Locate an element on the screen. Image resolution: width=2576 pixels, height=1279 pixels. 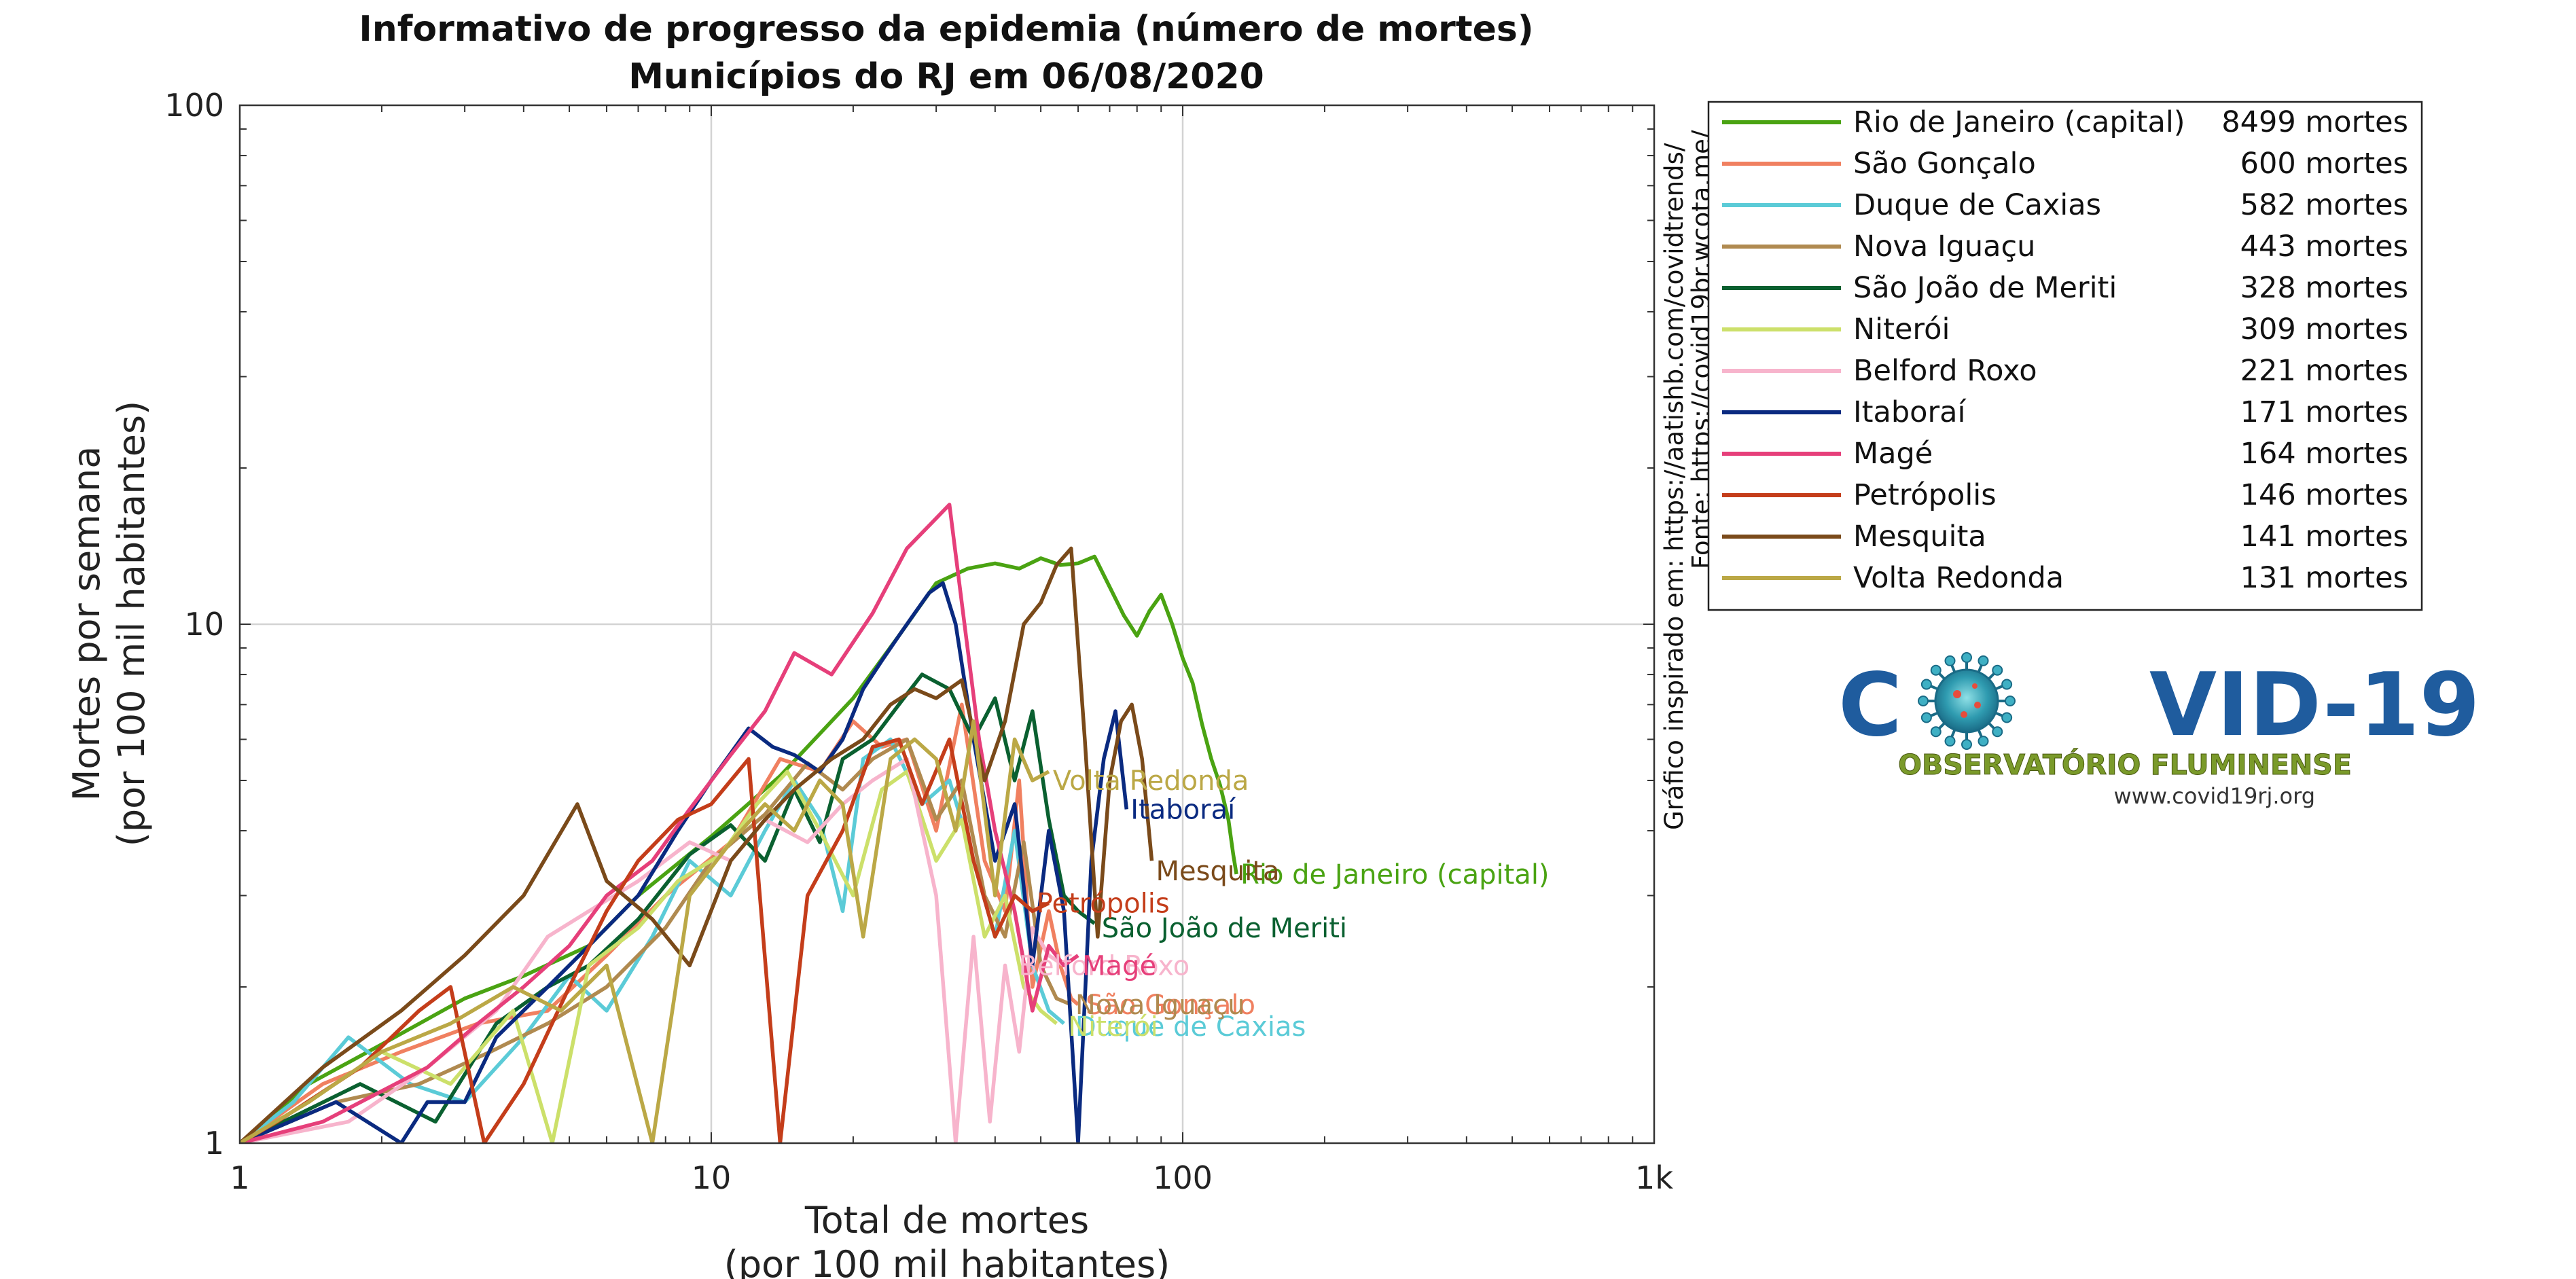
series-end-label: Belford Roxo is located at coordinates (1104, 965).